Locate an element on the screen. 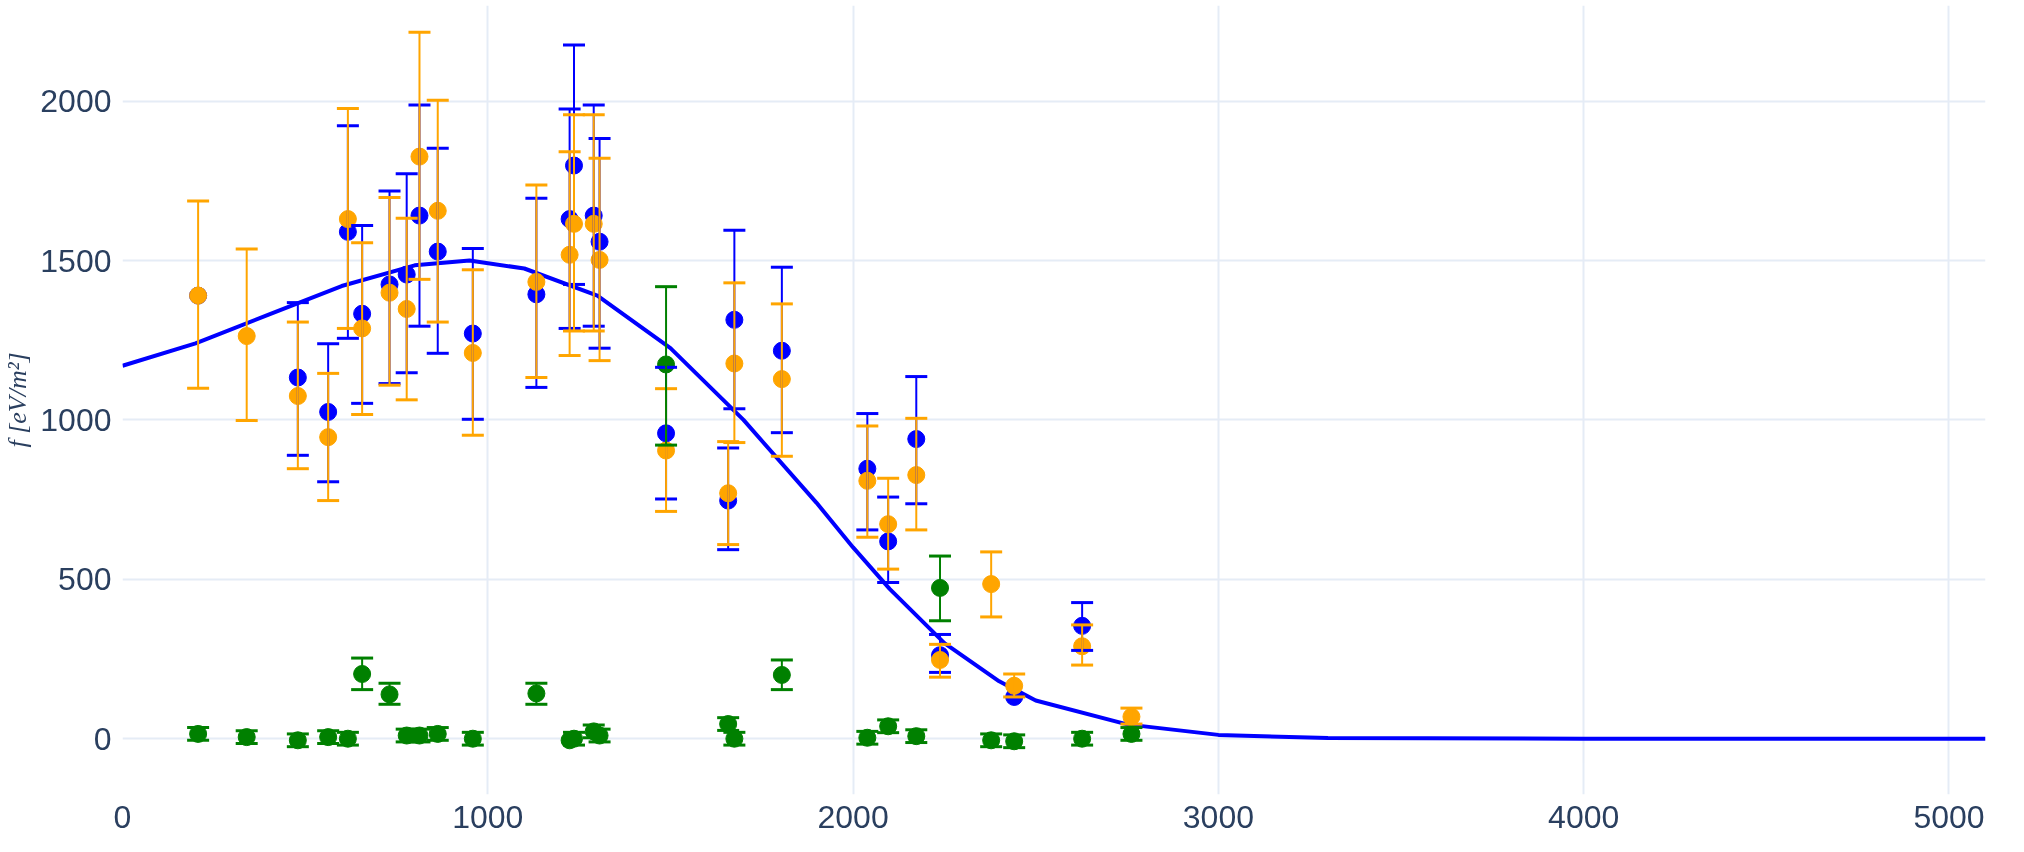 The height and width of the screenshot is (852, 2024). x-tick-label: 2000 is located at coordinates (853, 816).